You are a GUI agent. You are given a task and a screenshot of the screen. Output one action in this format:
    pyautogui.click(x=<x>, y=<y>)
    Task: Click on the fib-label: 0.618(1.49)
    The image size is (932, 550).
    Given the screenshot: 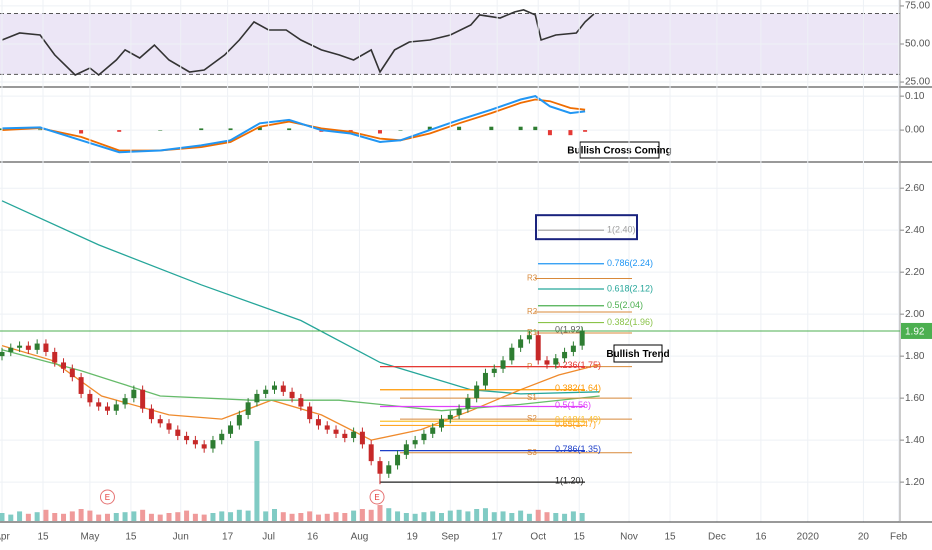 What is the action you would take?
    pyautogui.click(x=578, y=420)
    